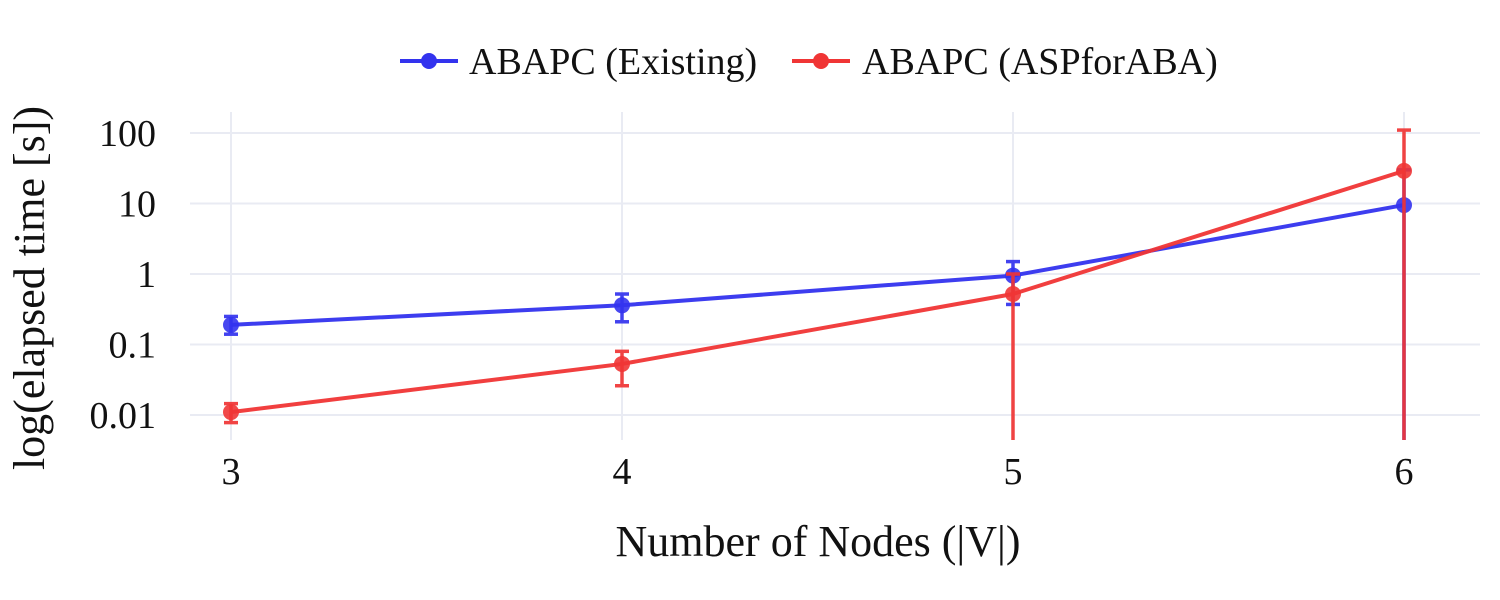  What do you see at coordinates (133, 346) in the screenshot?
I see `y-tick-label: 0.1` at bounding box center [133, 346].